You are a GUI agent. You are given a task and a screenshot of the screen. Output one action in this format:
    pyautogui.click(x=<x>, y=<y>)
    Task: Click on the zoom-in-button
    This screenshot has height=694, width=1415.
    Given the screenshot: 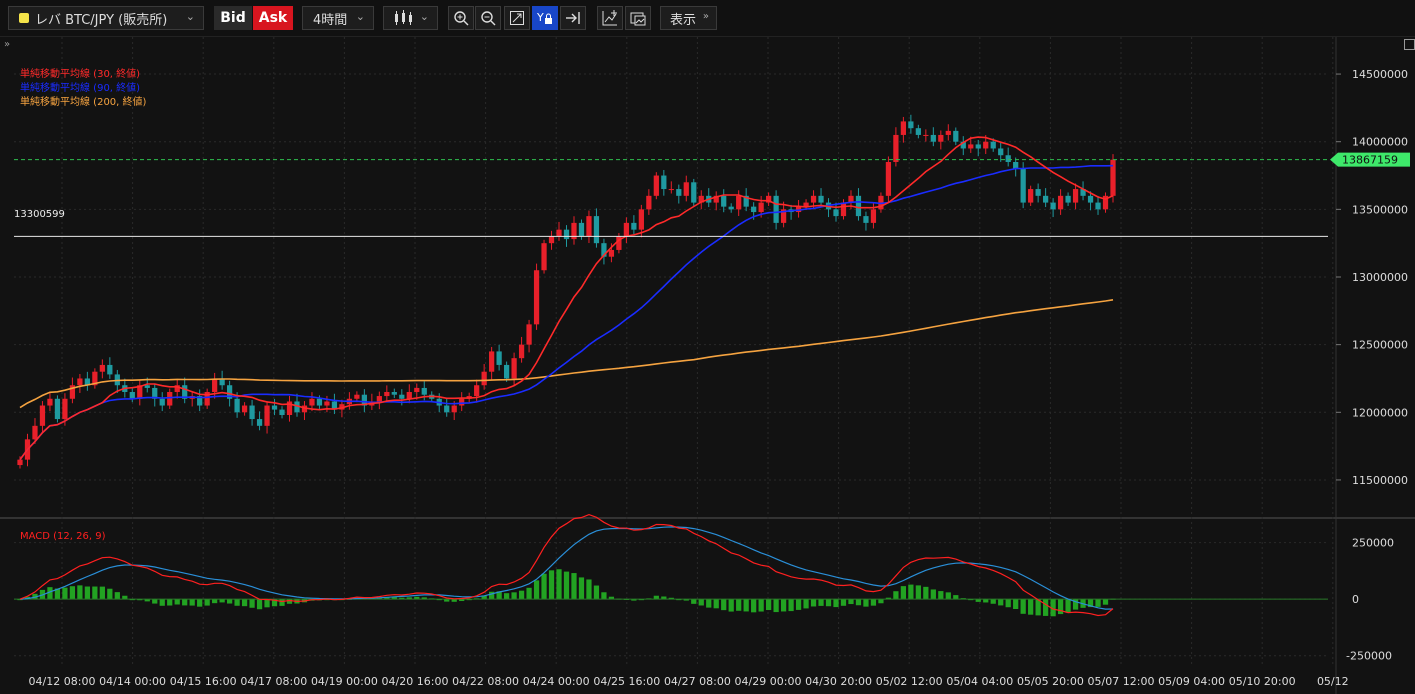 What is the action you would take?
    pyautogui.click(x=461, y=18)
    